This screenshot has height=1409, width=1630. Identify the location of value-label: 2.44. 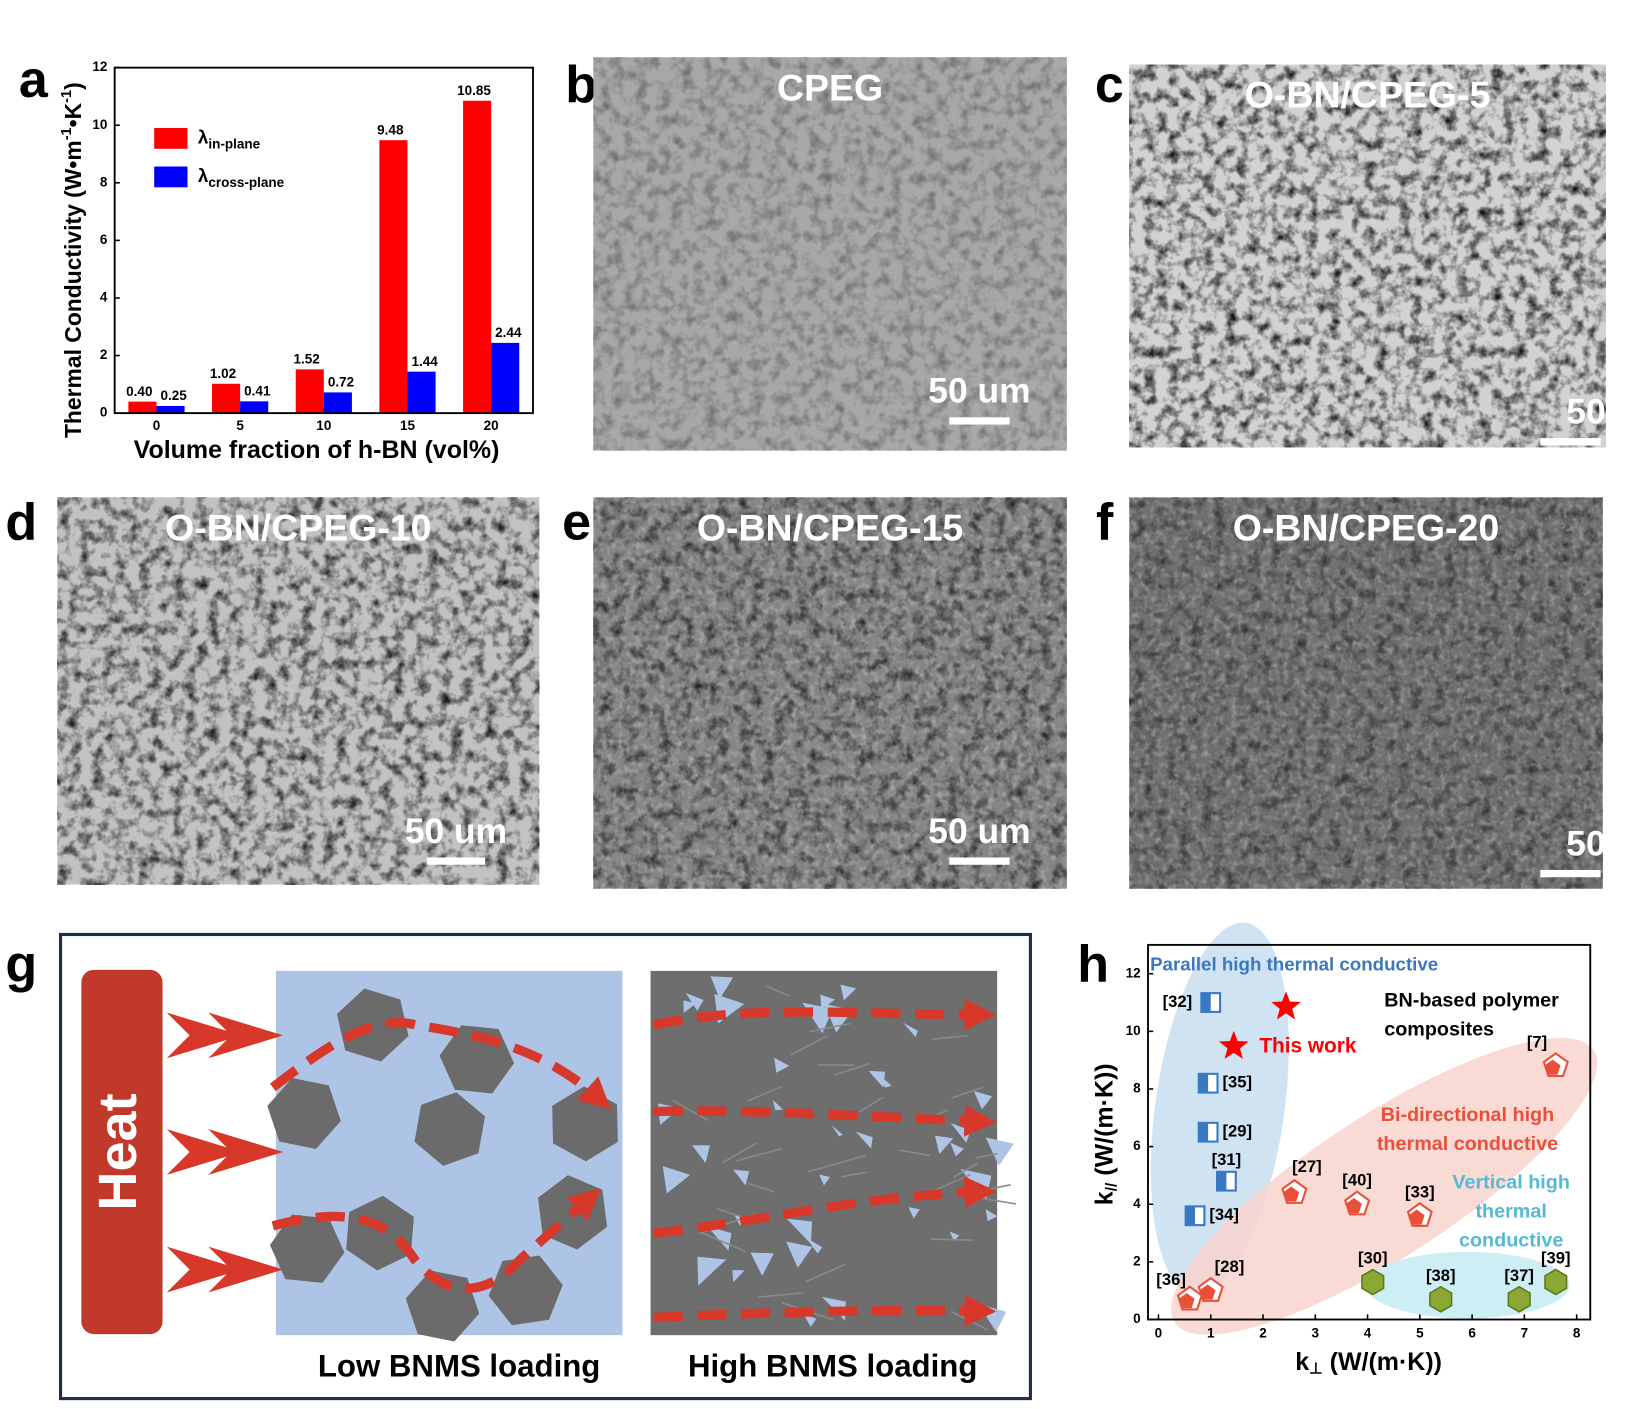
(508, 332).